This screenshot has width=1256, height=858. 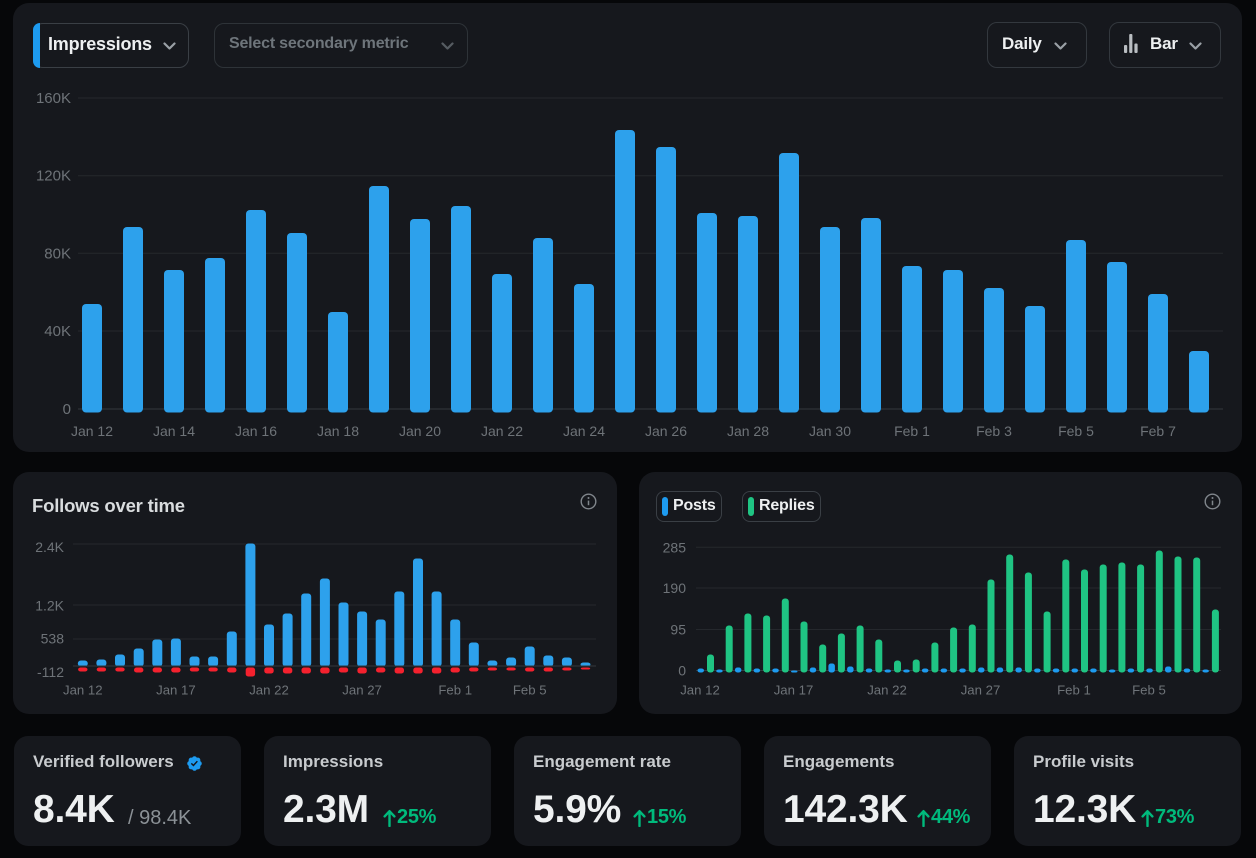 What do you see at coordinates (53, 176) in the screenshot?
I see `svg-text: 120K` at bounding box center [53, 176].